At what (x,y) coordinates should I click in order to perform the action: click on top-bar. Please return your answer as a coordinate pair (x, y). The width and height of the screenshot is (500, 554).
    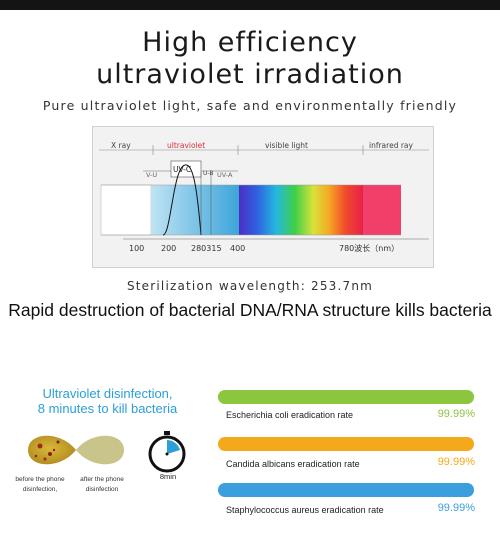
    Looking at the image, I should click on (250, 5).